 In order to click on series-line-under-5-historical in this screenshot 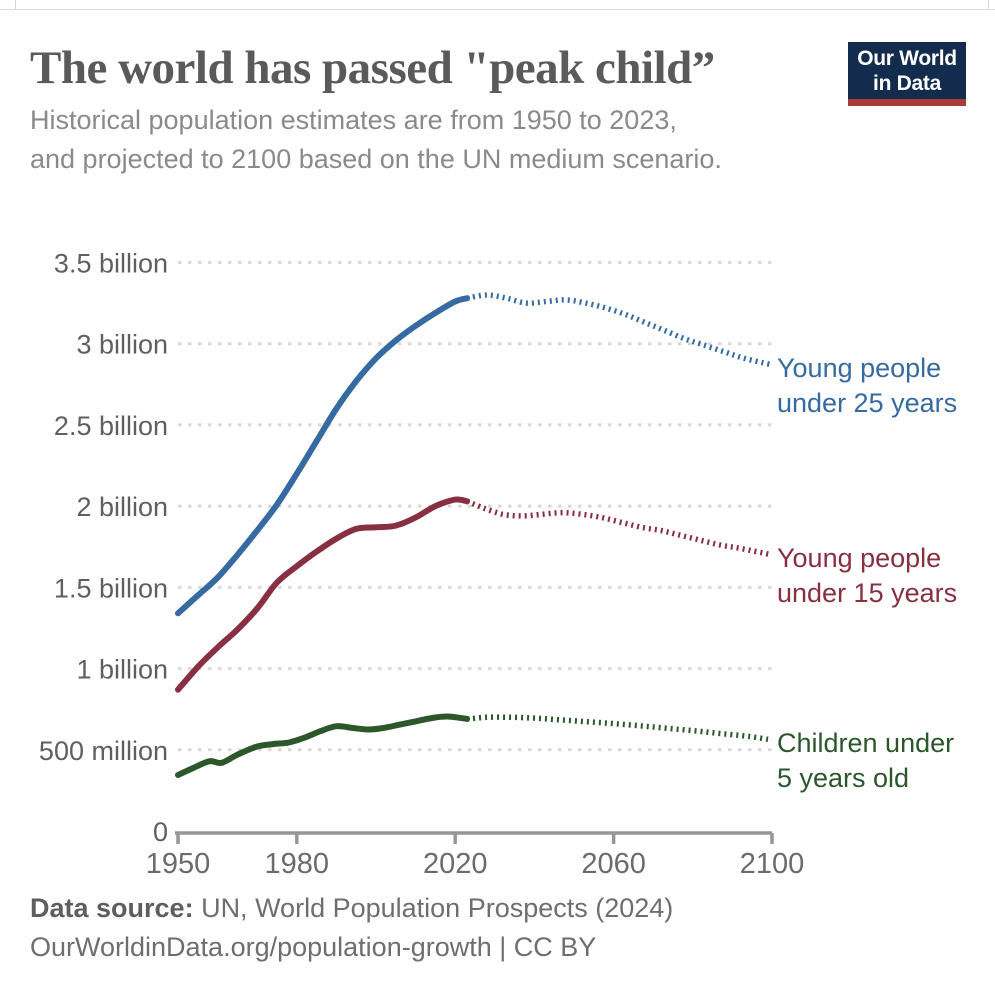, I will do `click(323, 745)`.